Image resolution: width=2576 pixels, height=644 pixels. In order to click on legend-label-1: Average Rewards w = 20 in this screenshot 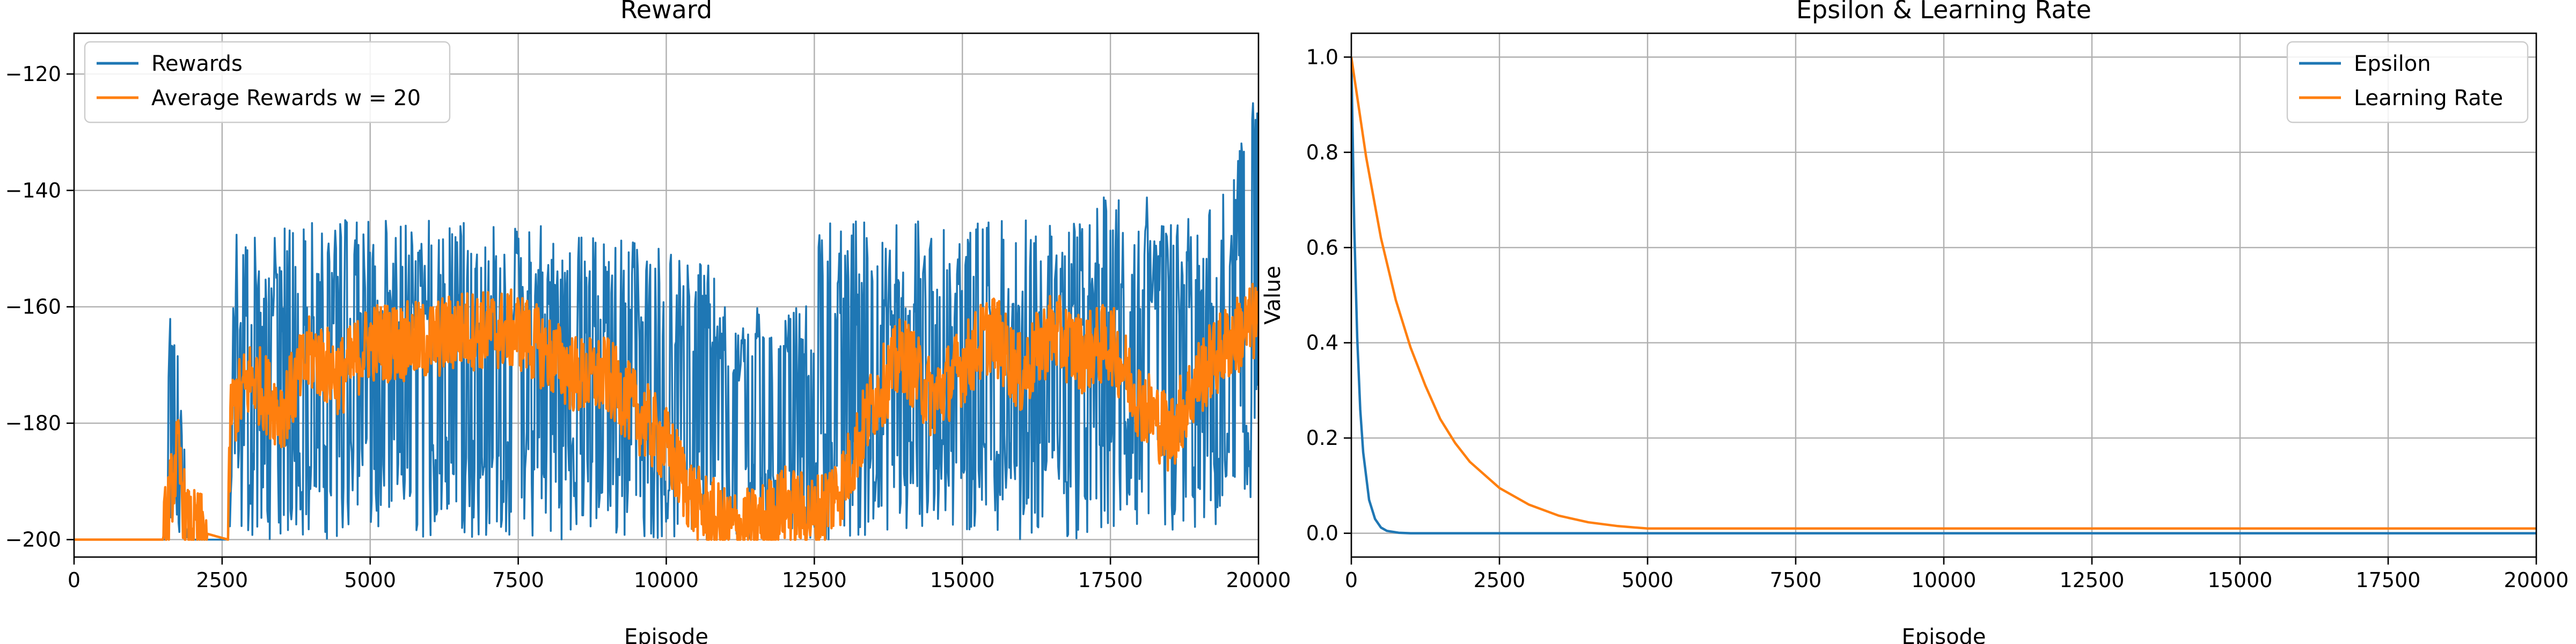, I will do `click(286, 98)`.